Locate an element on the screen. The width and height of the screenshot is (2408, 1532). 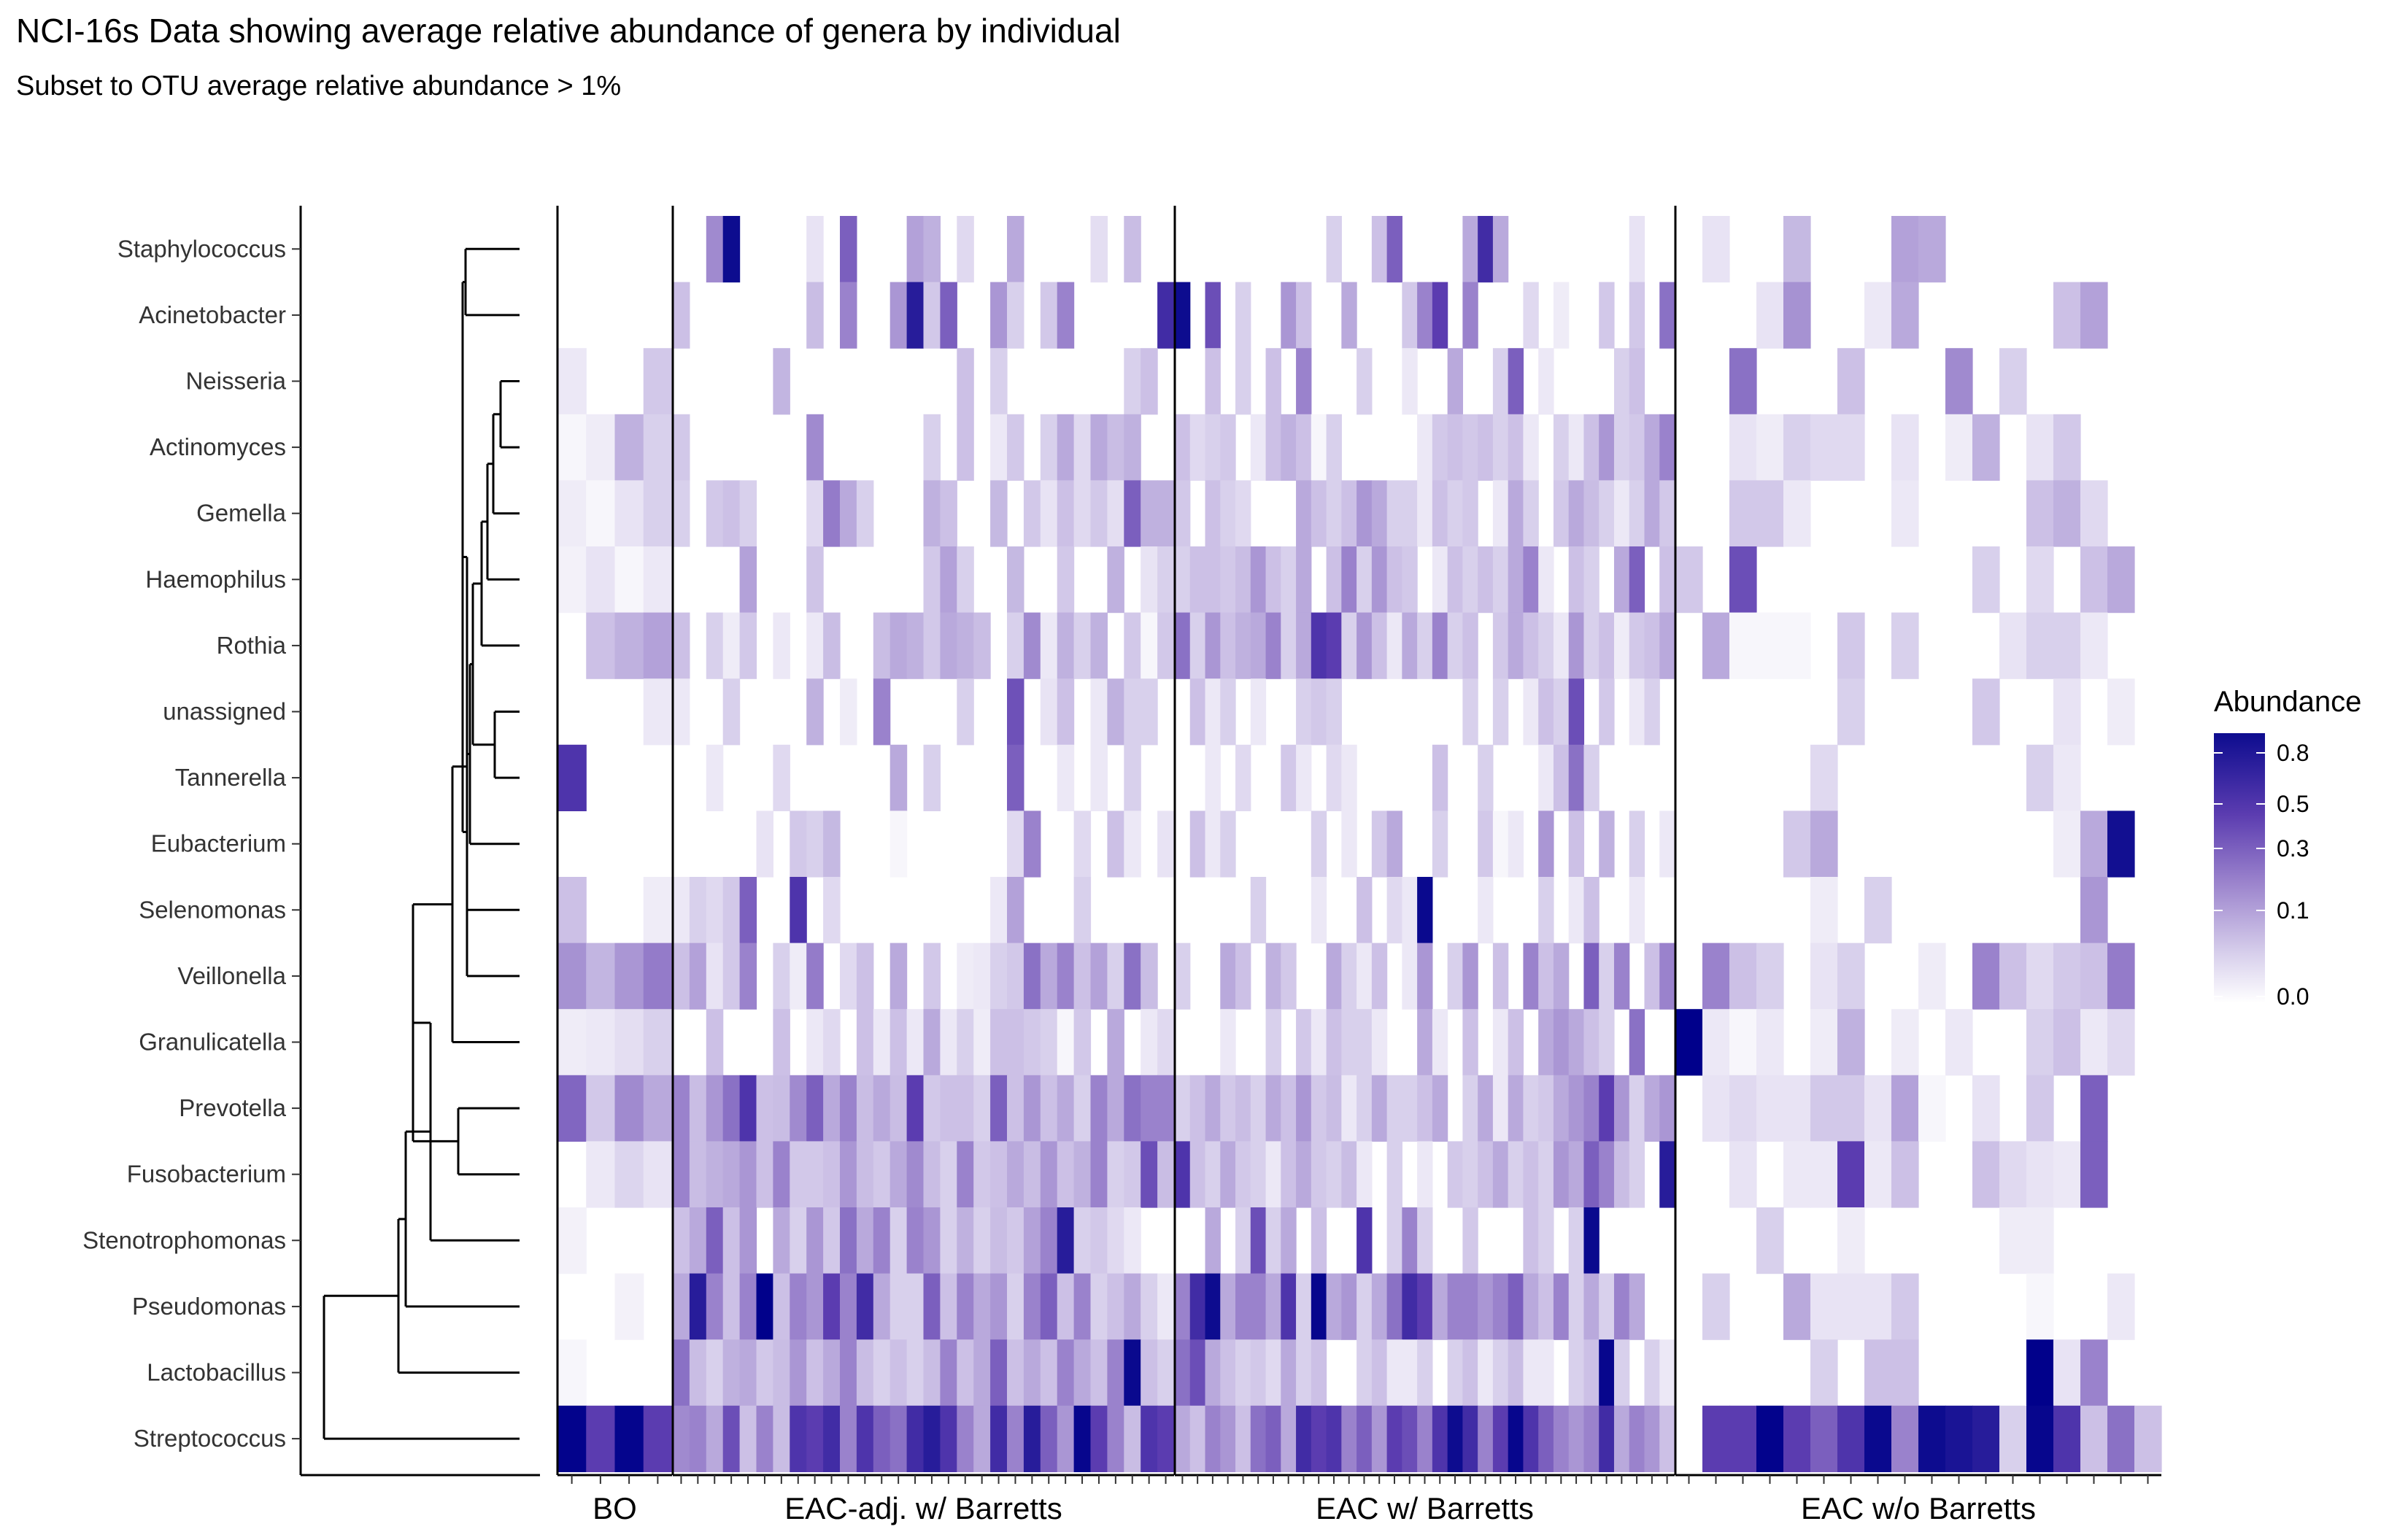
legend: Abundance 0.8 0.5 0.3 0.1 0.0 is located at coordinates (2287, 848).